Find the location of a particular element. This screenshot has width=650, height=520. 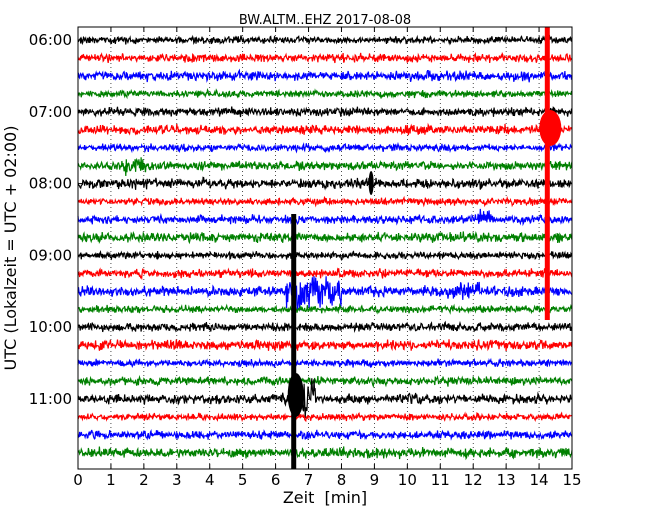

x-tick-label: 15 is located at coordinates (571, 480).